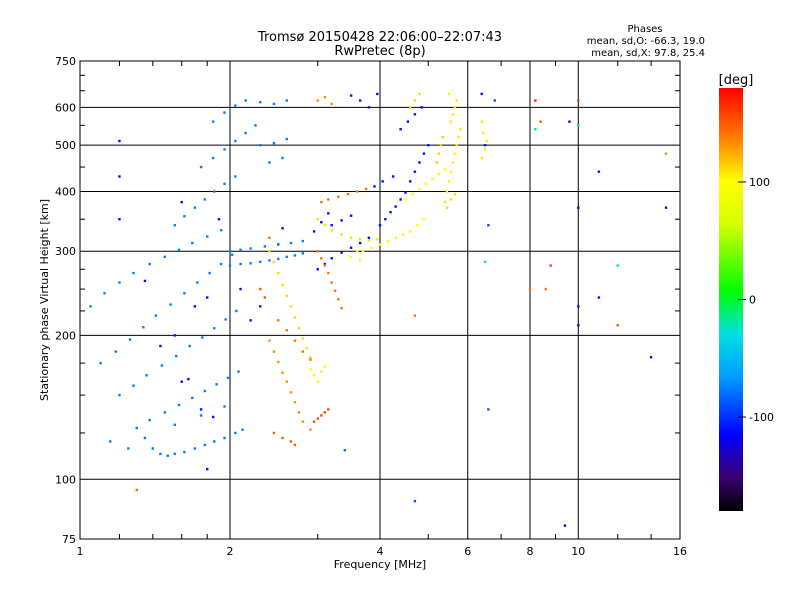 The image size is (800, 600). What do you see at coordinates (65, 479) in the screenshot?
I see `y-tick-label: 100` at bounding box center [65, 479].